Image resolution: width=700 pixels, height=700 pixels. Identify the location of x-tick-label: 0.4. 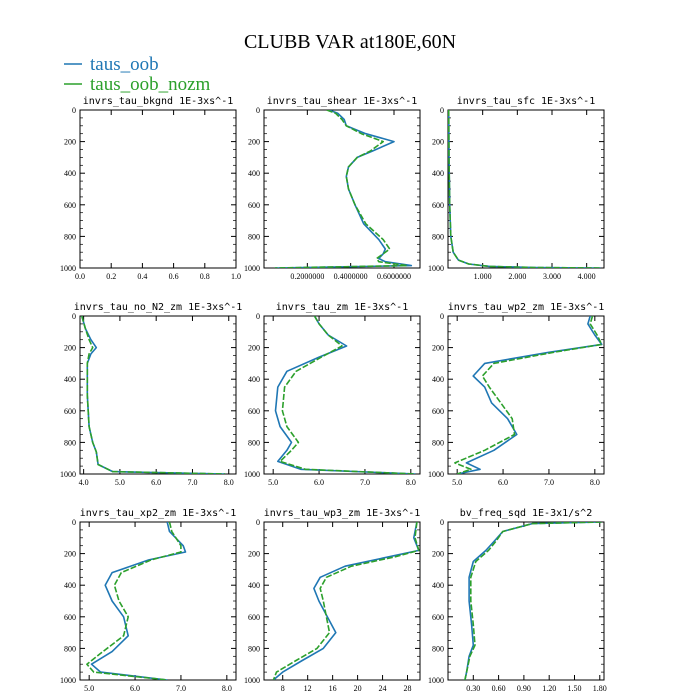
(142, 276).